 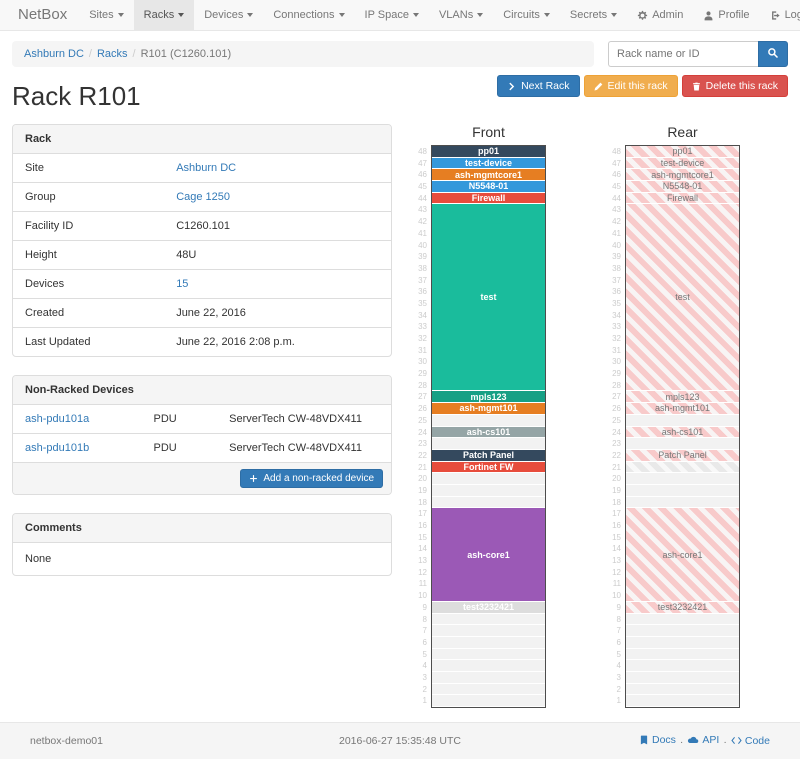 I want to click on nav-item-ip-space: IP Space, so click(x=392, y=15).